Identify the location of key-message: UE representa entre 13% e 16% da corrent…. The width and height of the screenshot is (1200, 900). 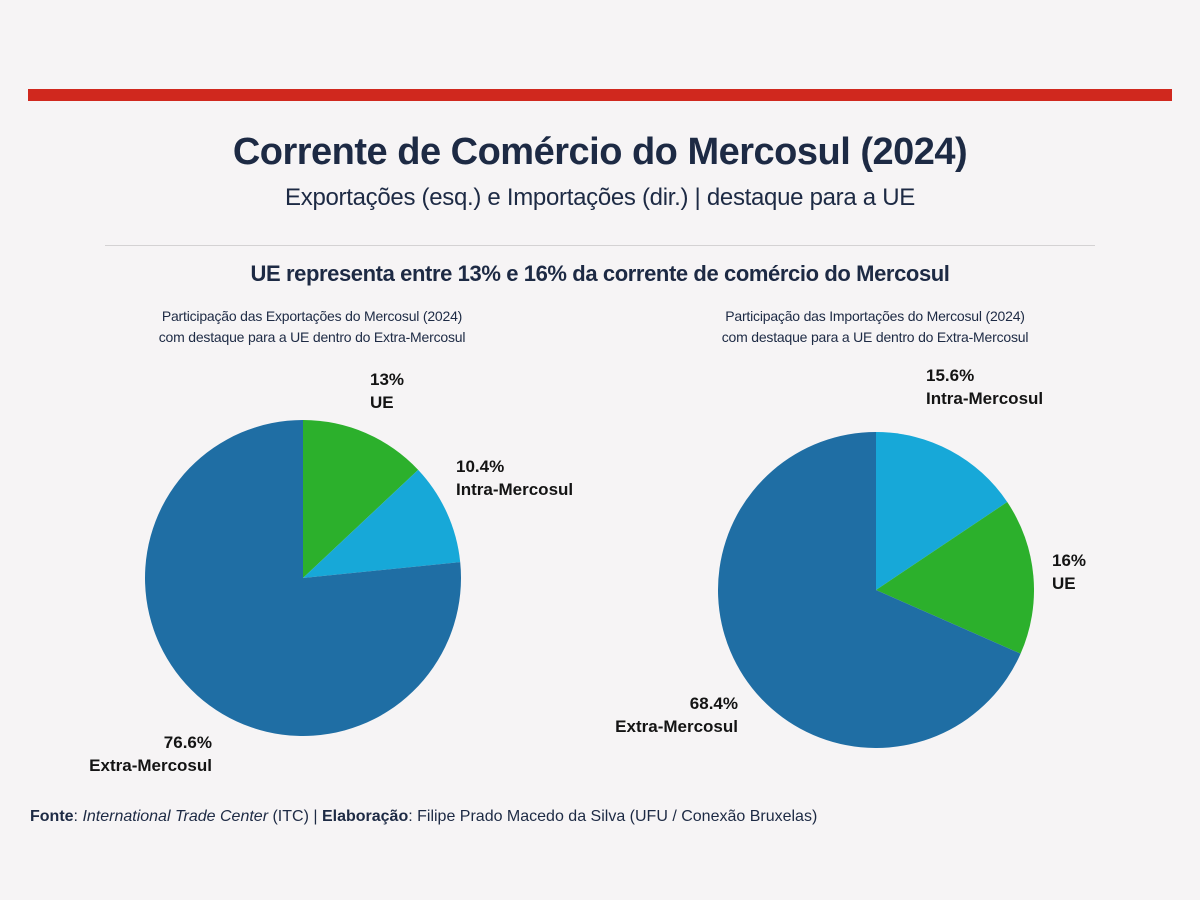
(600, 273).